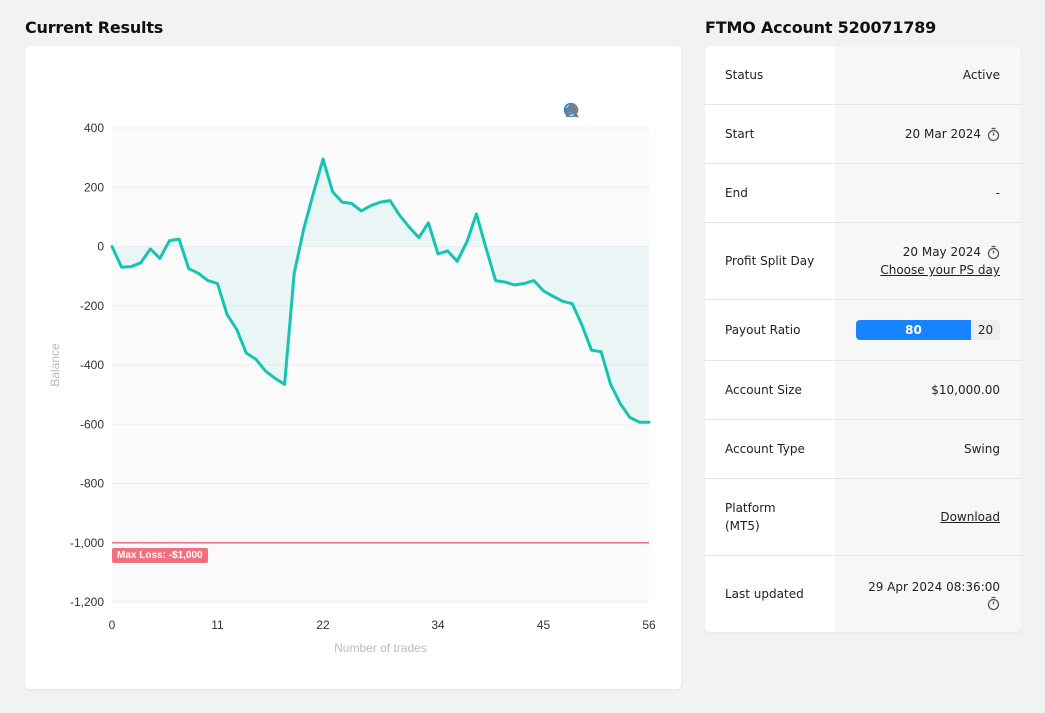 The height and width of the screenshot is (713, 1045). I want to click on chart-toolbar, so click(607, 112).